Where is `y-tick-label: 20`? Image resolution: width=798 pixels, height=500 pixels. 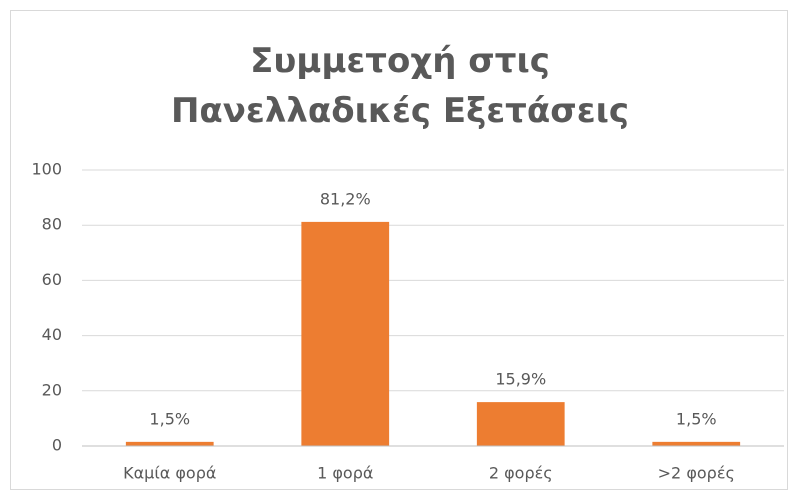
y-tick-label: 20 is located at coordinates (52, 389).